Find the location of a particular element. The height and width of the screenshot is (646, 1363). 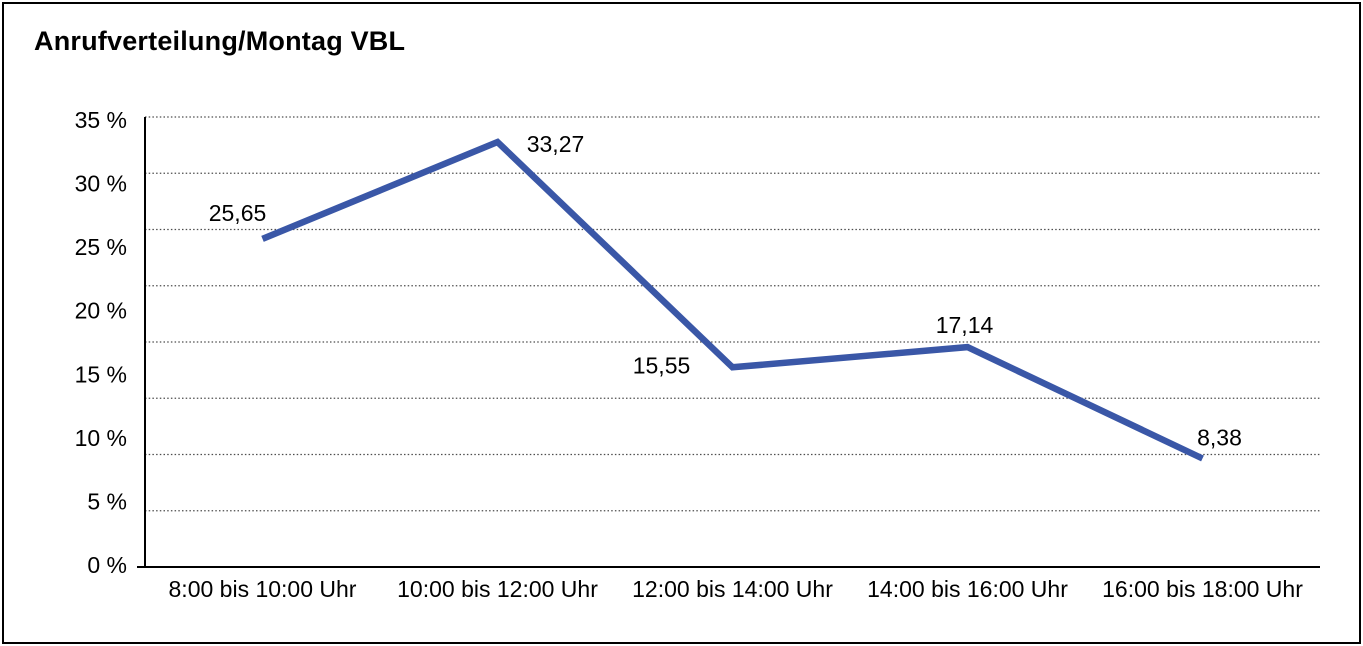

x-axis-label: 8:00 bis 10:00 Uhr is located at coordinates (263, 589).